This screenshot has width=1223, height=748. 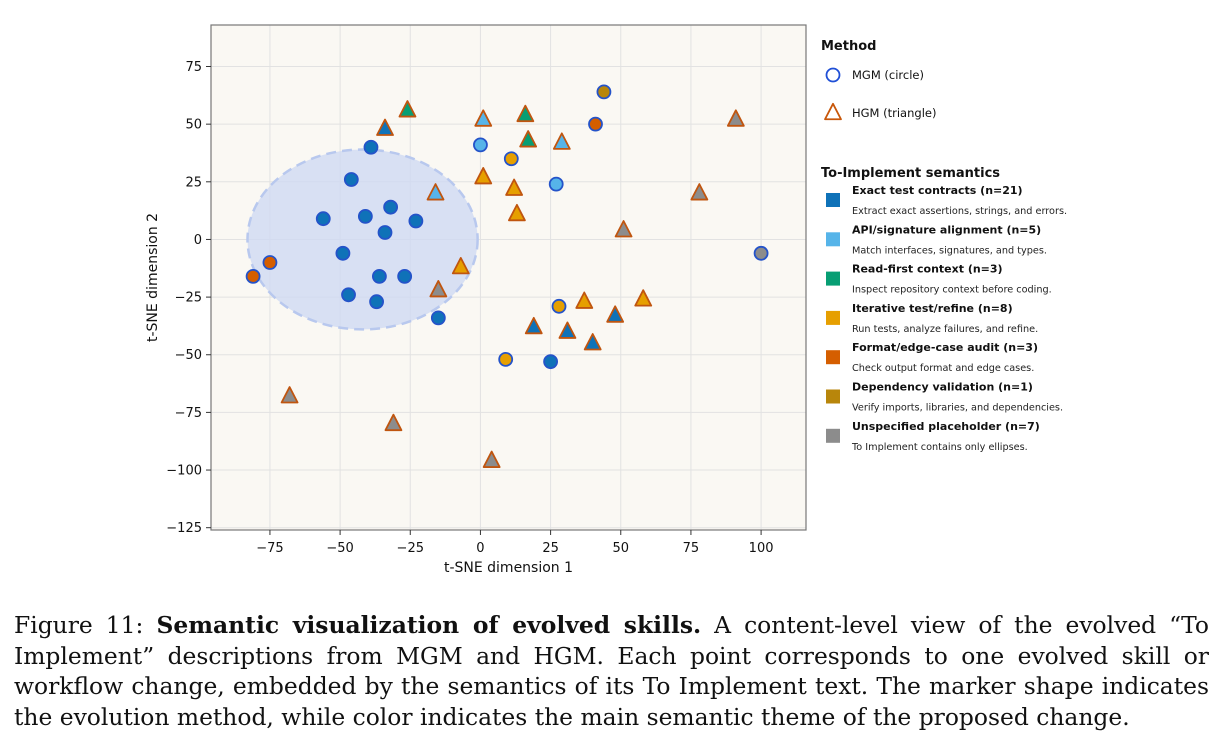 What do you see at coordinates (833, 396) in the screenshot?
I see `semantic-swatch-dep` at bounding box center [833, 396].